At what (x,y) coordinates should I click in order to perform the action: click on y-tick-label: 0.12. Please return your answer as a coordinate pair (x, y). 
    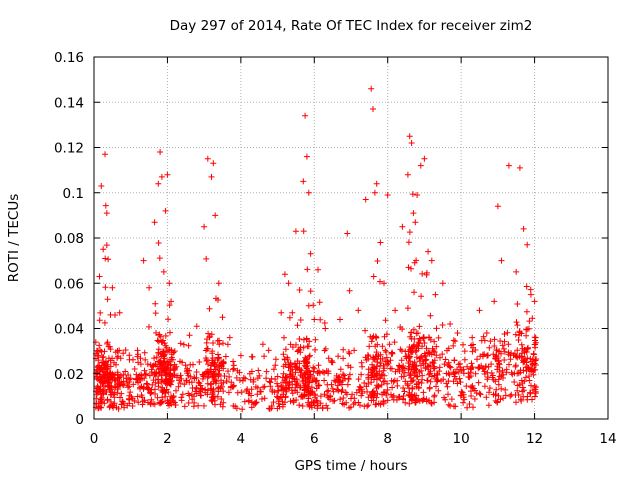
    Looking at the image, I should click on (69, 149).